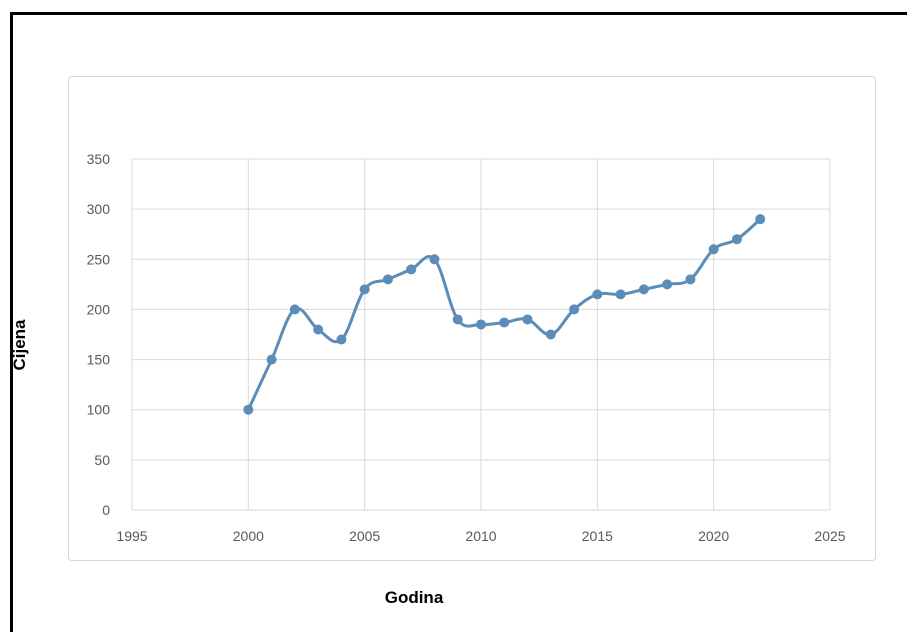 This screenshot has height=632, width=907. Describe the element at coordinates (99, 309) in the screenshot. I see `y-tick-label: 200` at that location.